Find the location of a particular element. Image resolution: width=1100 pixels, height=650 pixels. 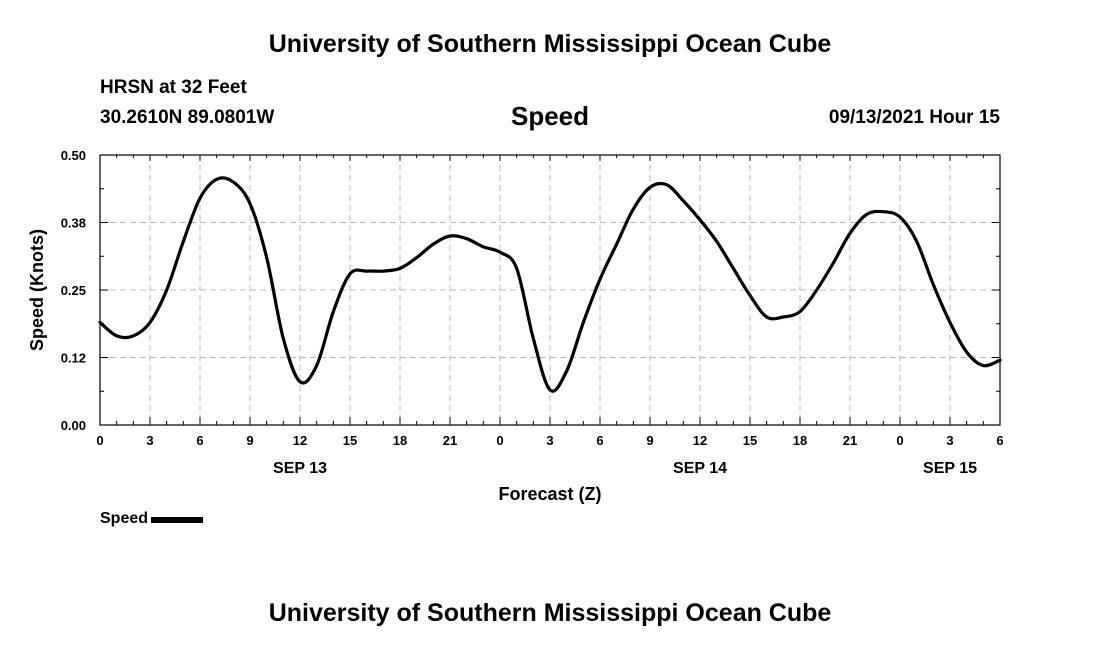

y-tick-label: 0.38 is located at coordinates (73, 223).